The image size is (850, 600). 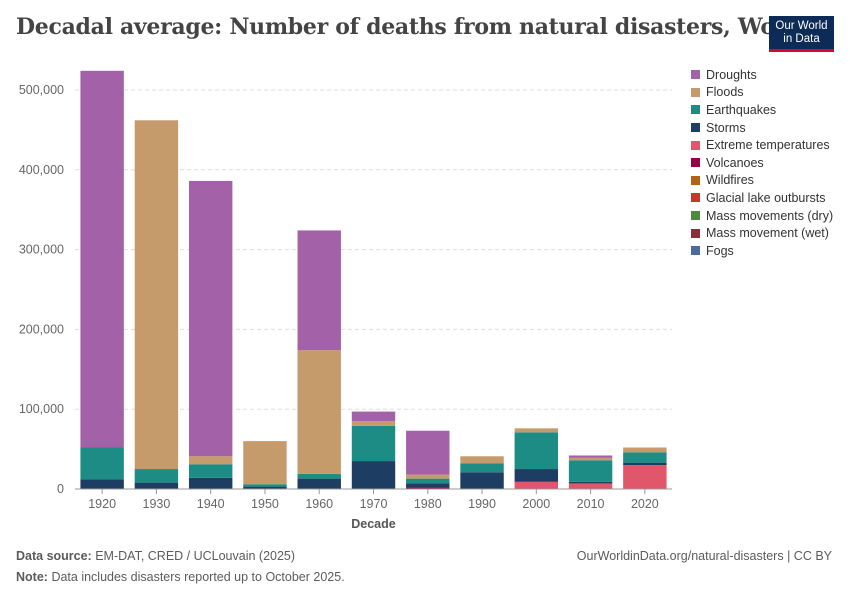 What do you see at coordinates (210, 483) in the screenshot?
I see `bar-segment-storms-1940` at bounding box center [210, 483].